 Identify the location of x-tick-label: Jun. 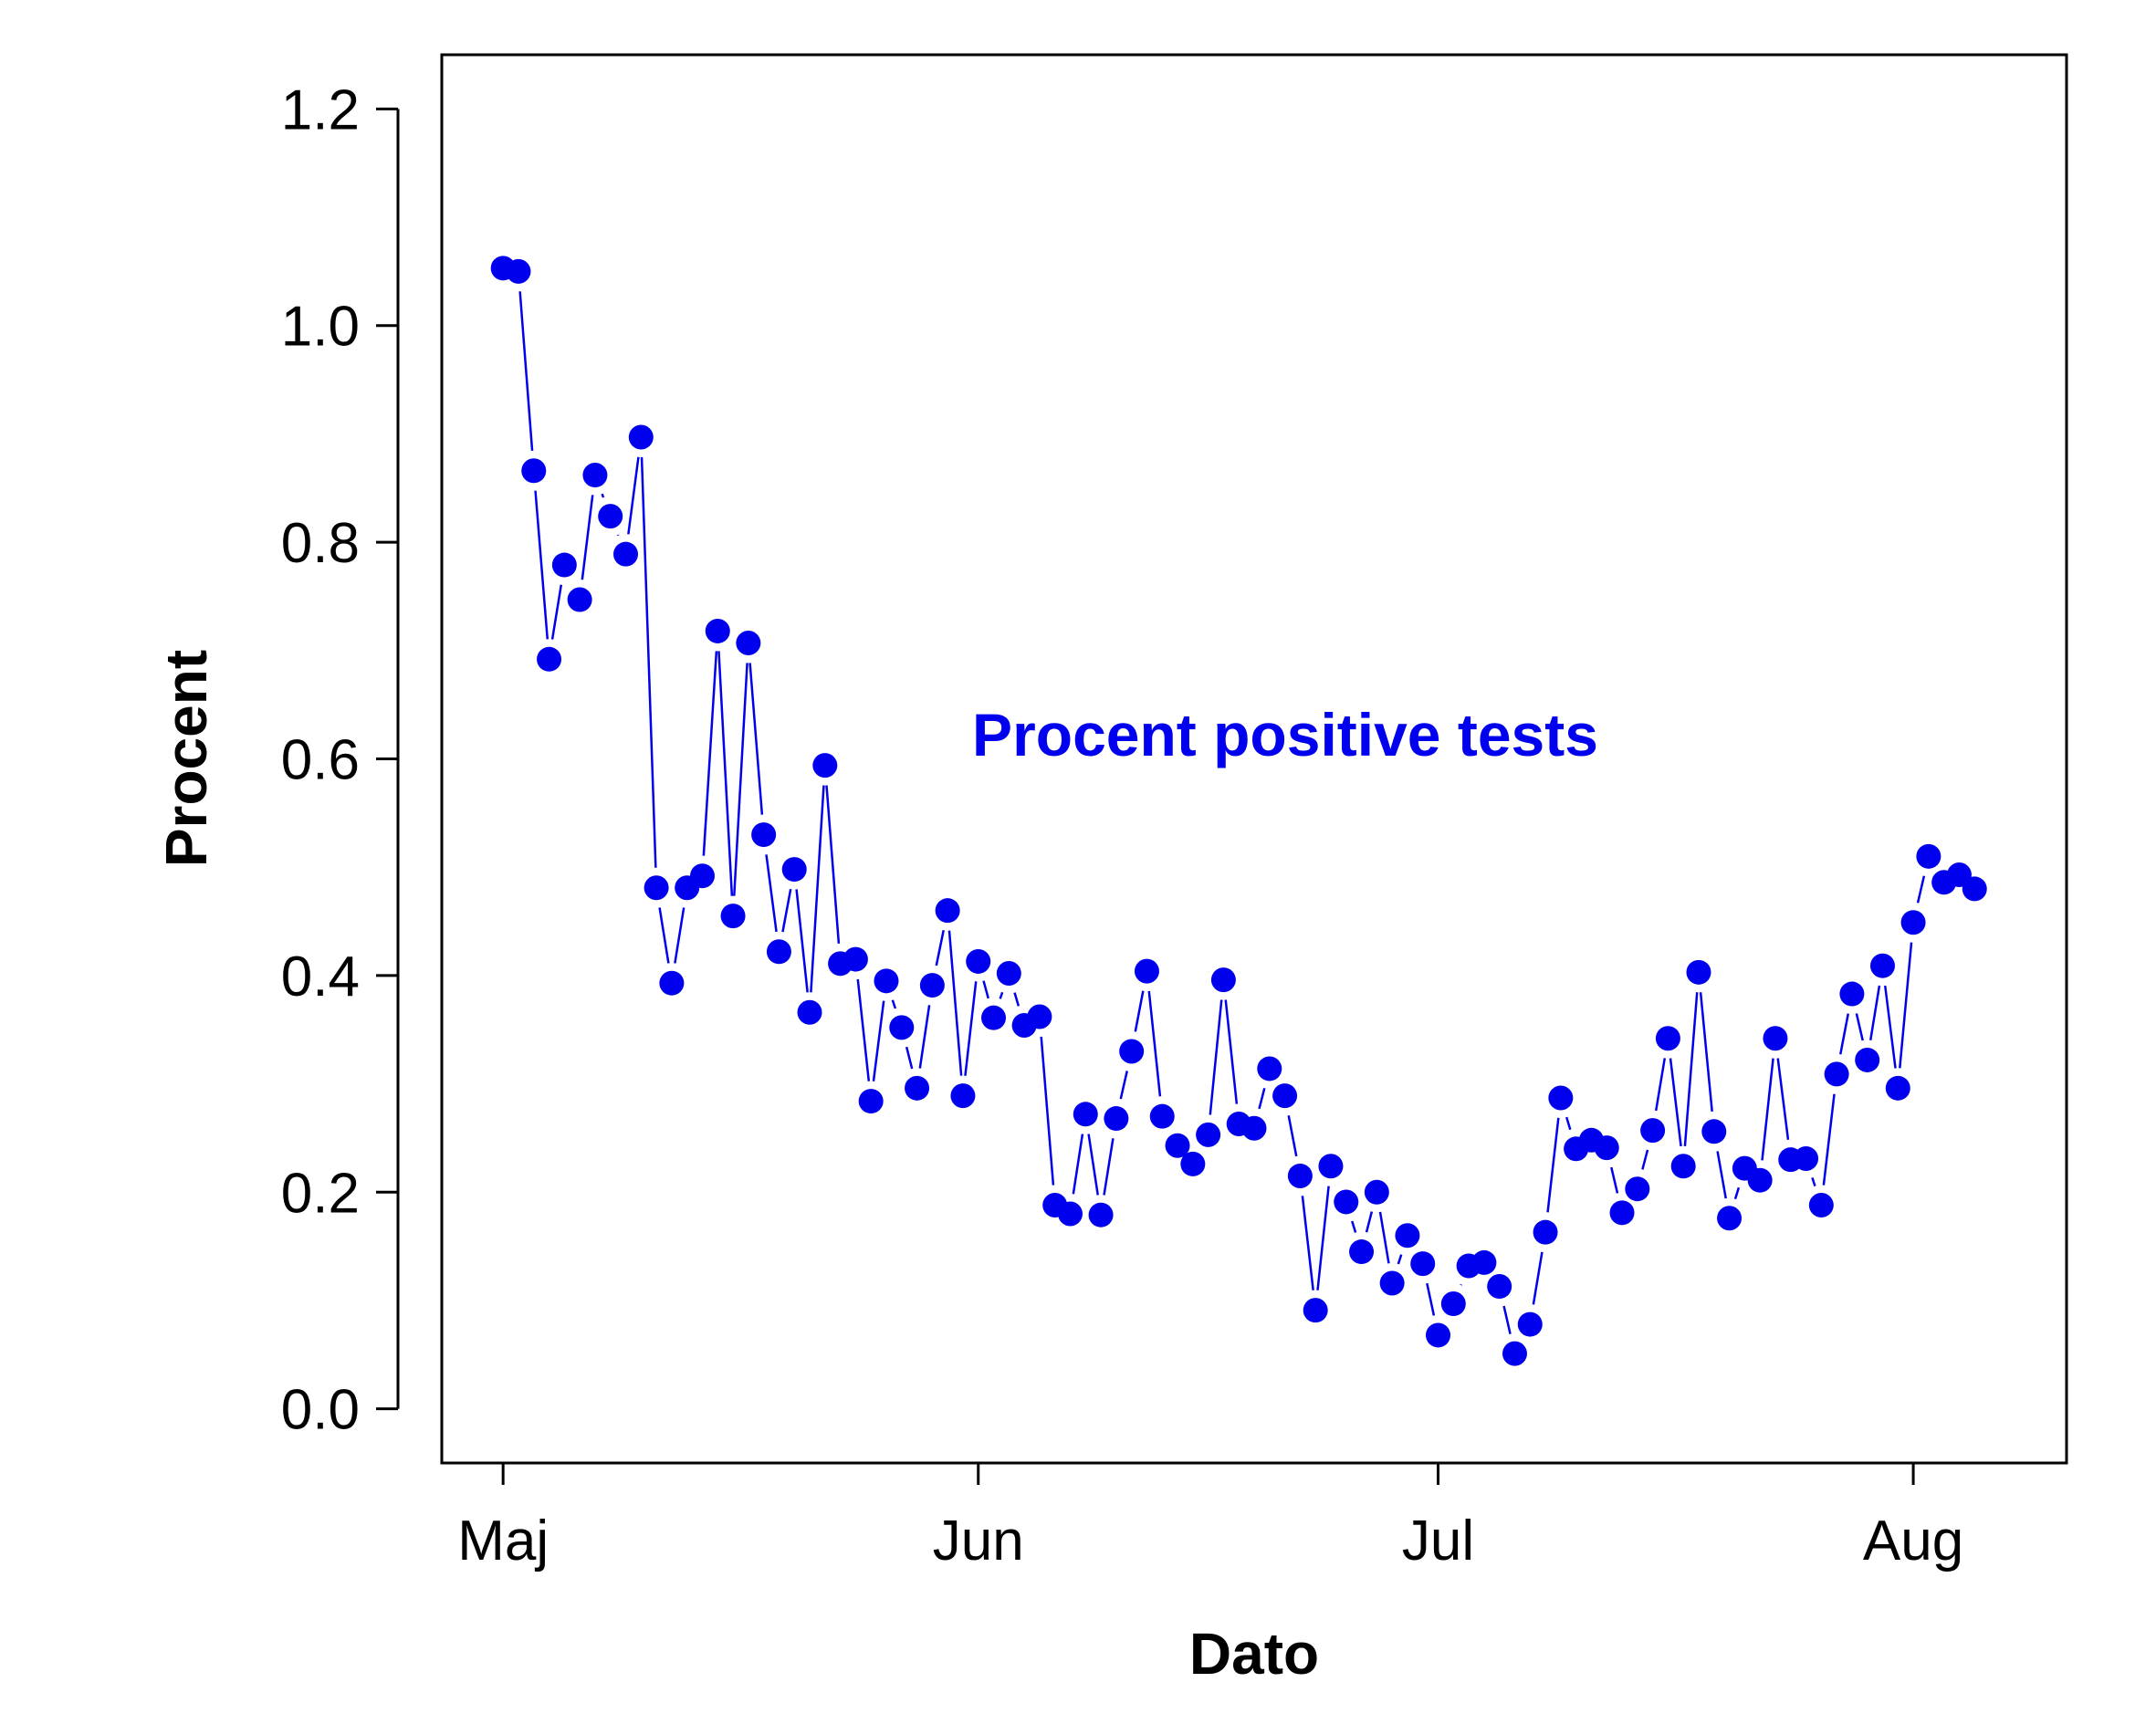
(979, 1541).